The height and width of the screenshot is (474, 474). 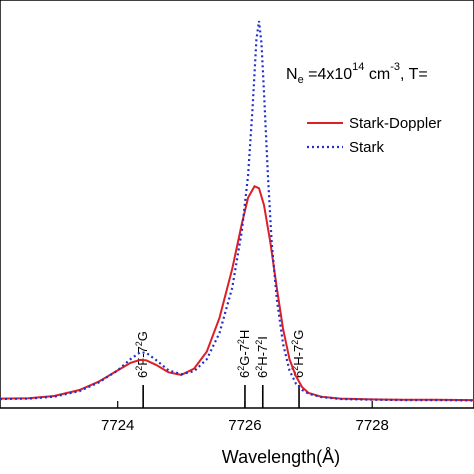 What do you see at coordinates (262, 357) in the screenshot?
I see `marker-label-2: 62H-72I` at bounding box center [262, 357].